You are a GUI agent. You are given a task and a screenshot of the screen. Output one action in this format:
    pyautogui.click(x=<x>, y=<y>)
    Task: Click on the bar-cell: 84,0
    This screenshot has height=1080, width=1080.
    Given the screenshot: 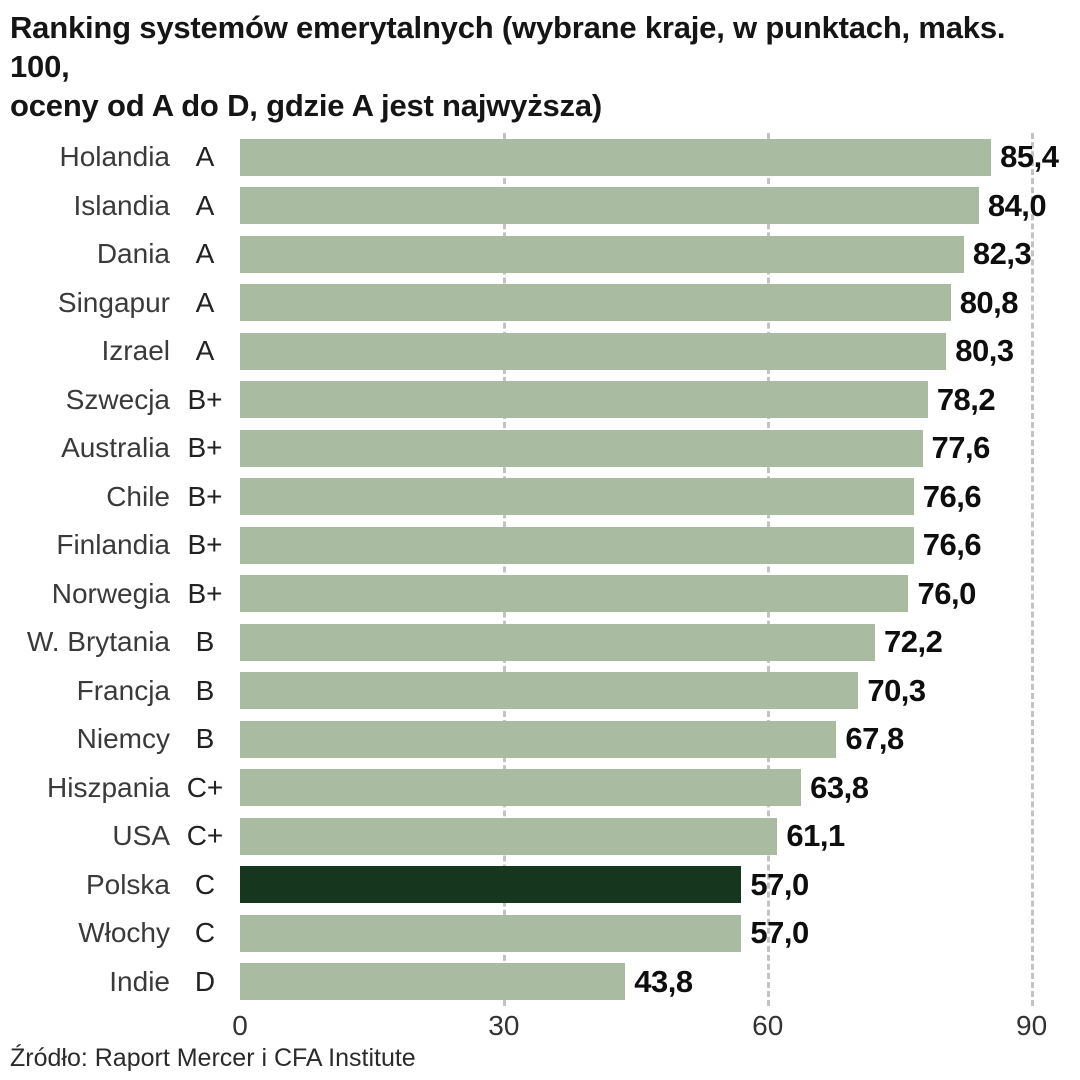 What is the action you would take?
    pyautogui.click(x=649, y=206)
    